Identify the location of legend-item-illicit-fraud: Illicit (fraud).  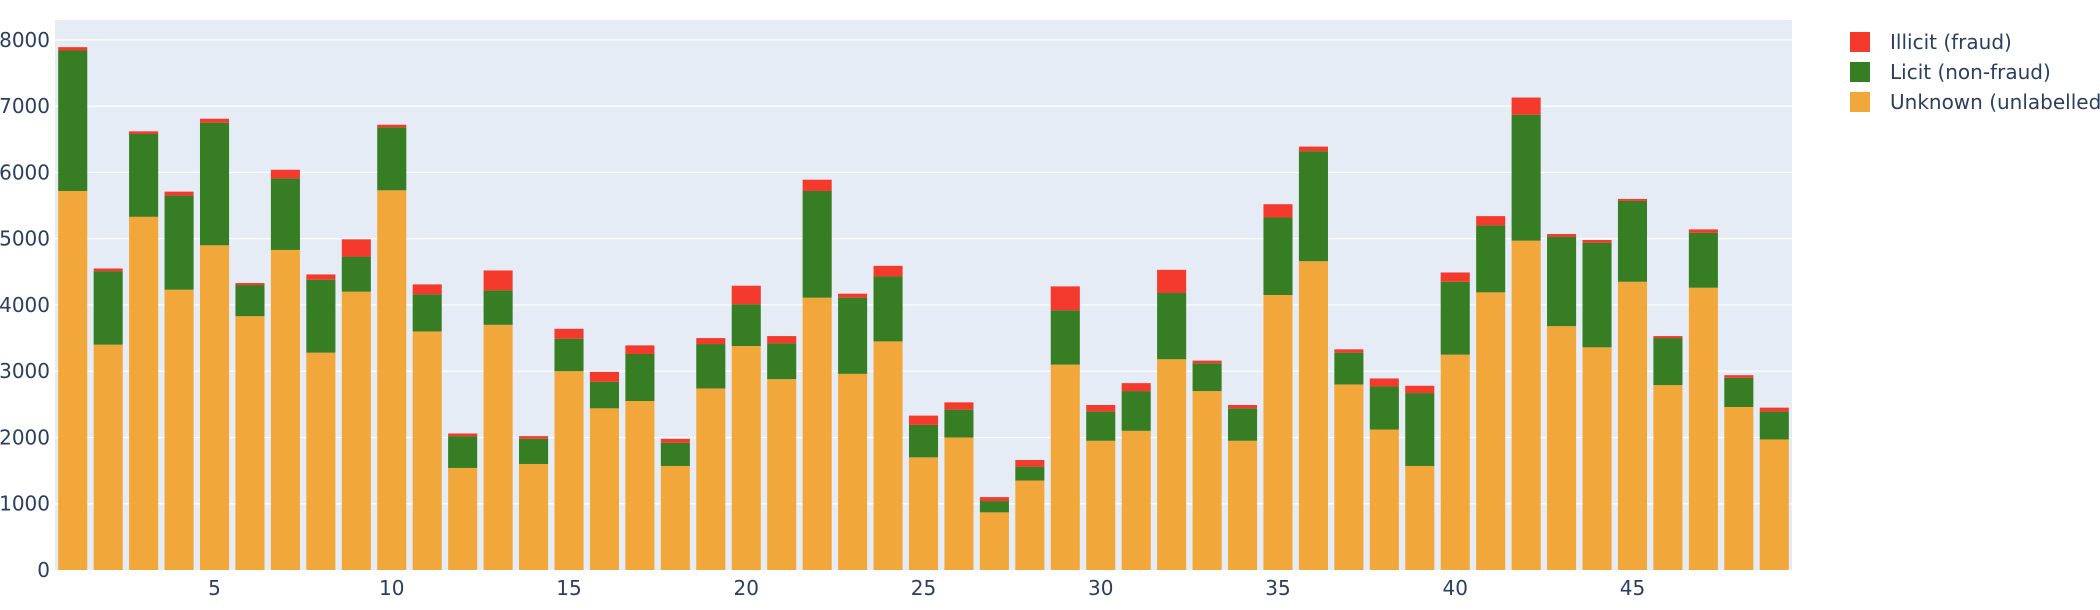
(1931, 42).